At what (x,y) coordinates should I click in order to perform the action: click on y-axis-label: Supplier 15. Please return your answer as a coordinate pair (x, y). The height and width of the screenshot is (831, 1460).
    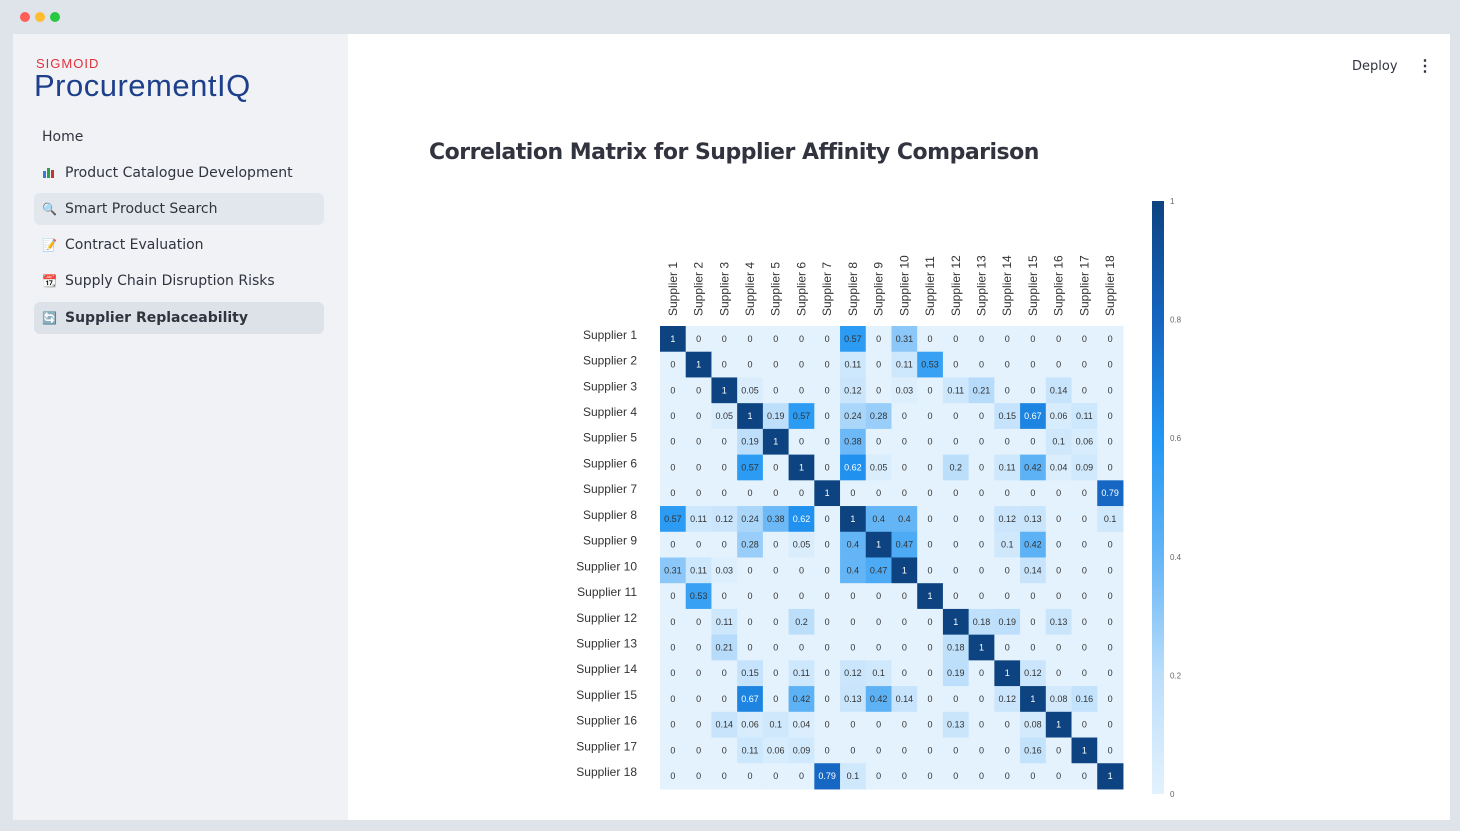
    Looking at the image, I should click on (606, 695).